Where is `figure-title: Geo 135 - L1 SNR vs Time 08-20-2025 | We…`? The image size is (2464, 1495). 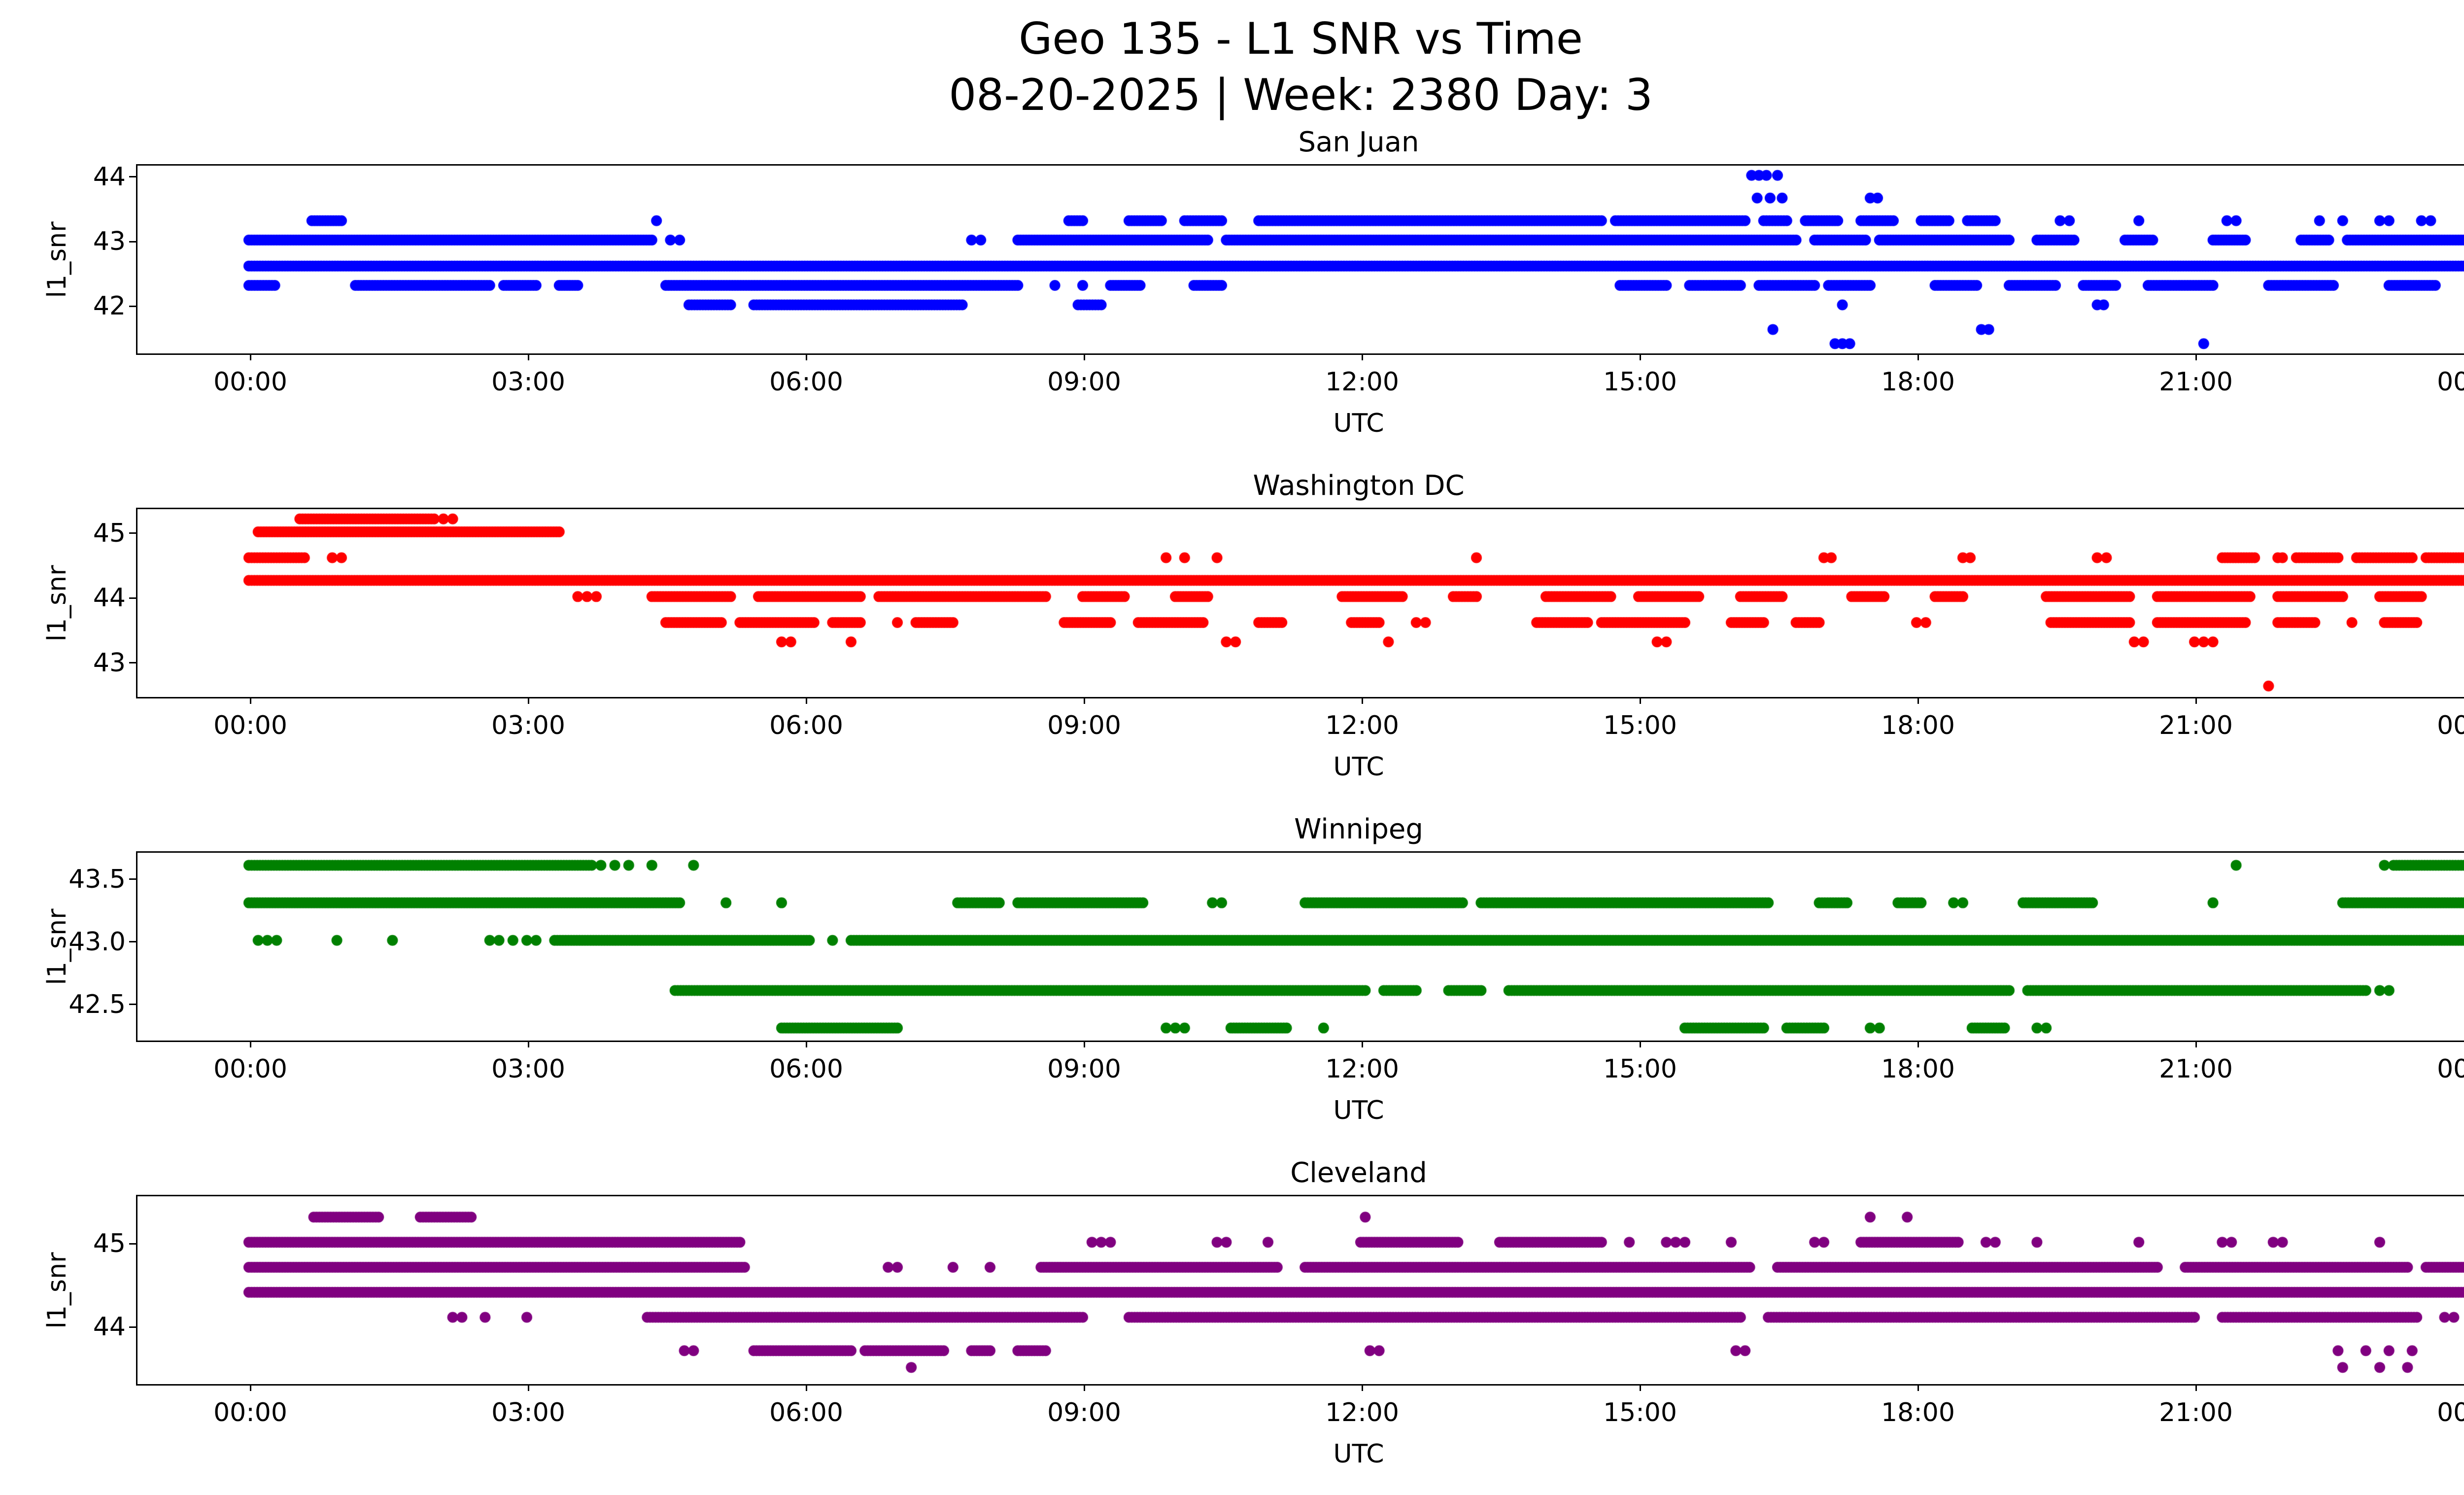
figure-title: Geo 135 - L1 SNR vs Time 08-20-2025 | We… is located at coordinates (1232, 67).